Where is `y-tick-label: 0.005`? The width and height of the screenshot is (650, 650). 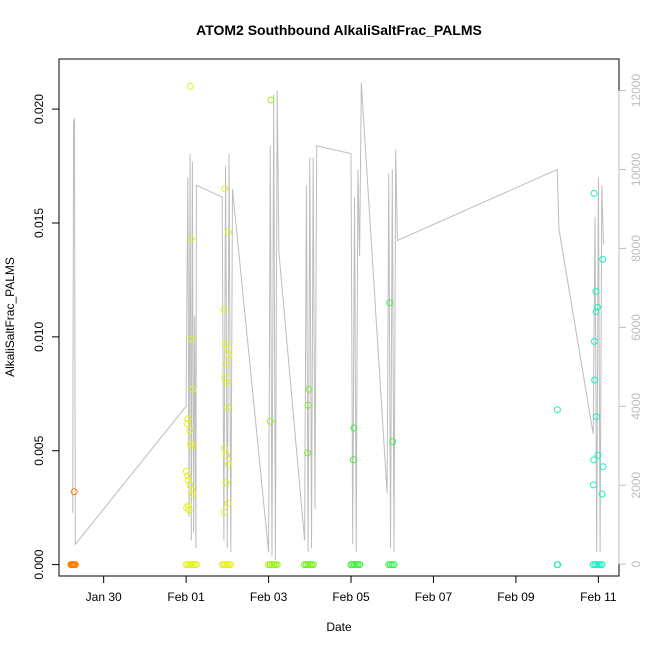
y-tick-label: 0.005 is located at coordinates (39, 450).